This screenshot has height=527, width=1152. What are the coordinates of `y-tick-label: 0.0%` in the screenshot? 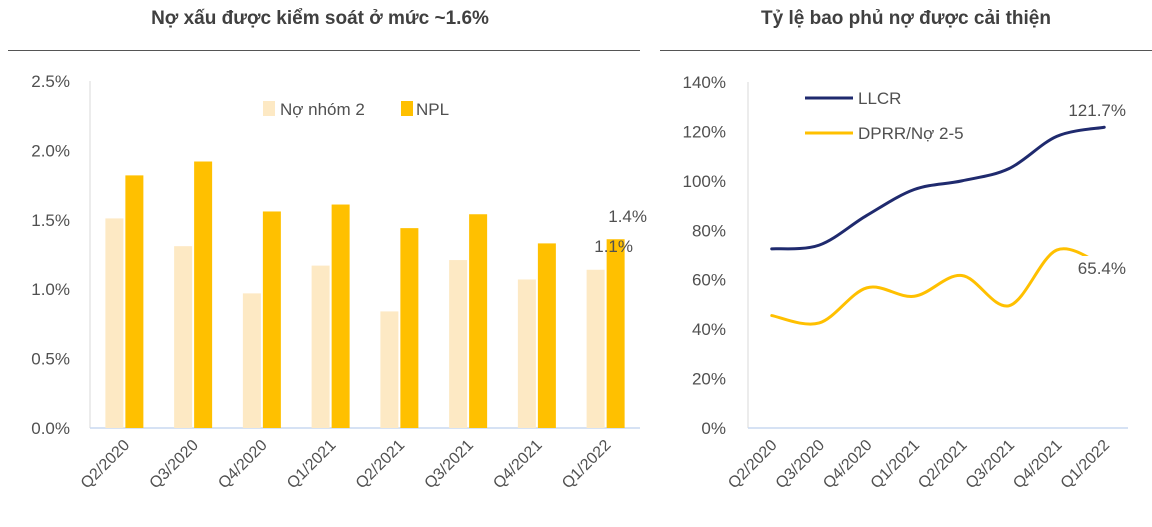 It's located at (50, 428).